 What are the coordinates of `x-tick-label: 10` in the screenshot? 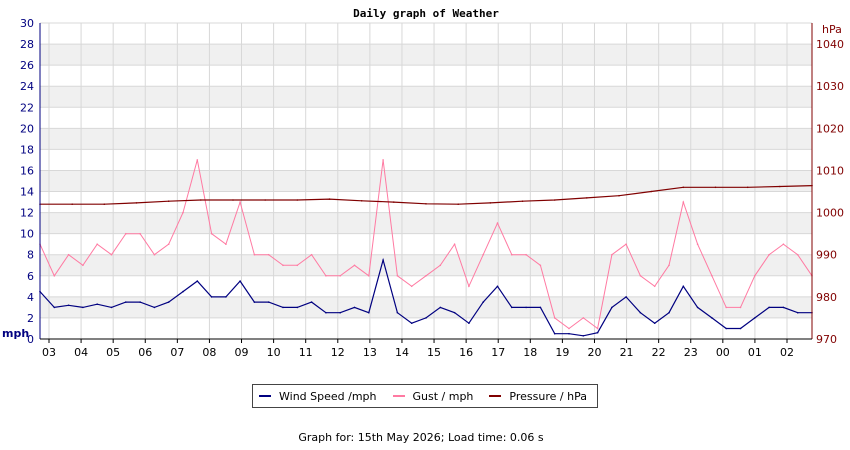 It's located at (274, 352).